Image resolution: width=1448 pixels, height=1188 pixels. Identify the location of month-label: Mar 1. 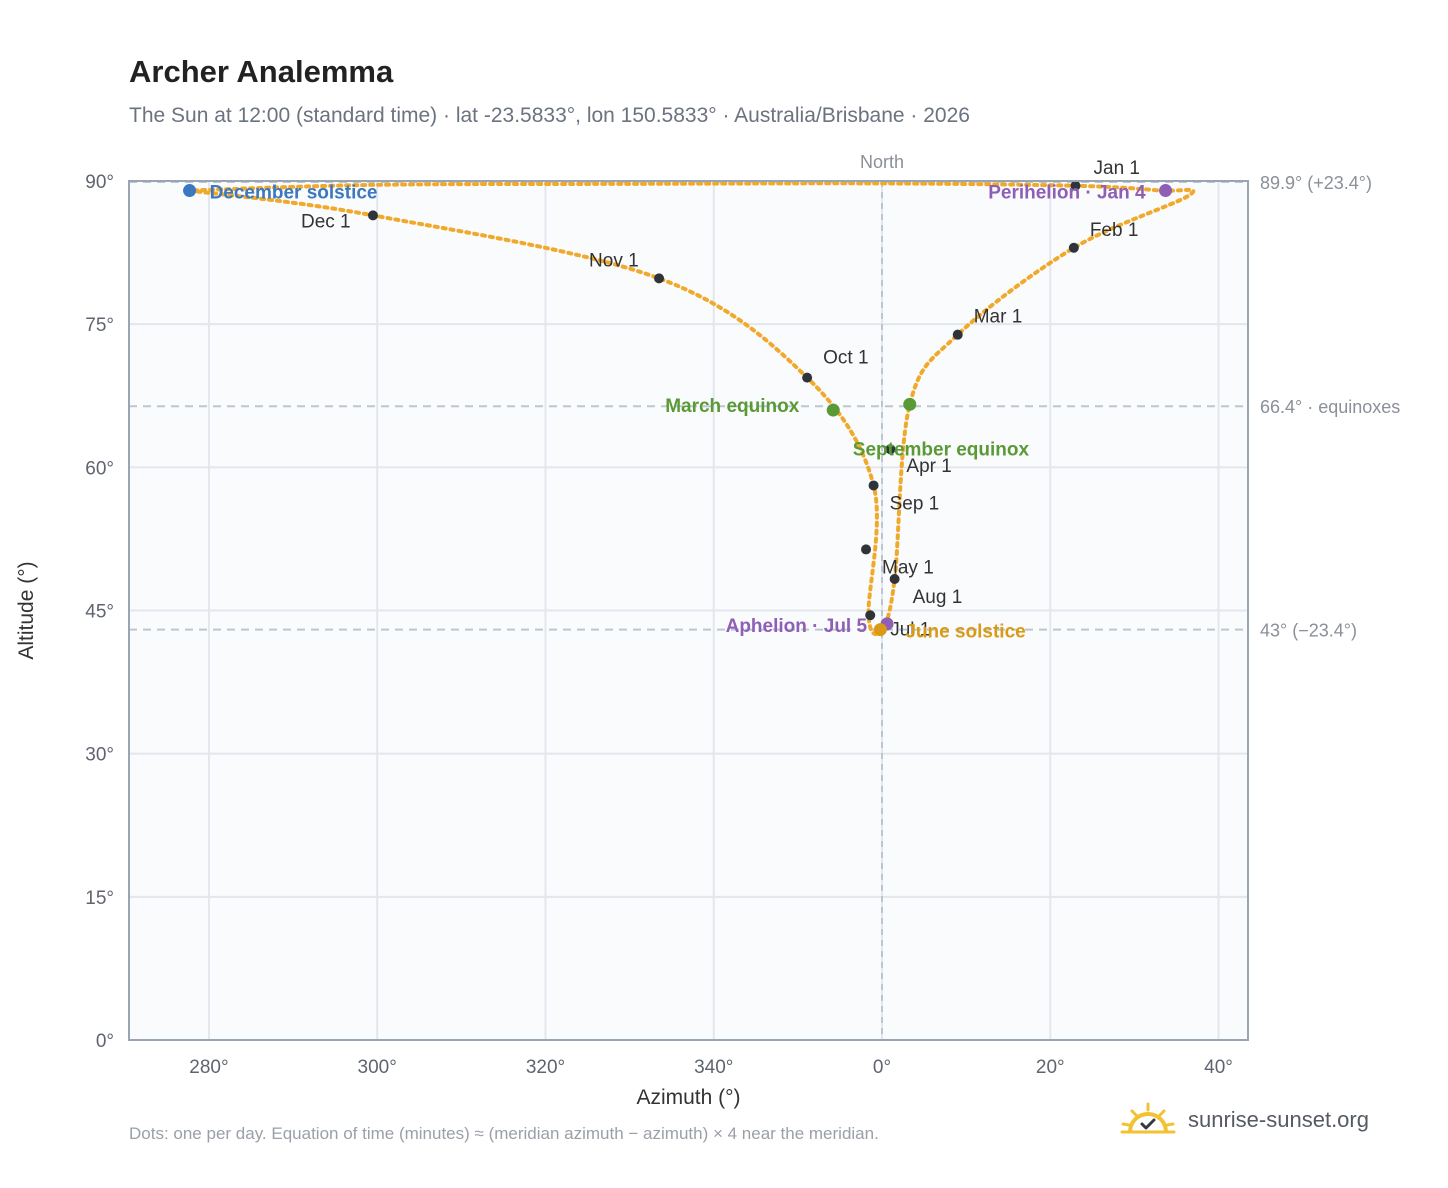
(998, 317).